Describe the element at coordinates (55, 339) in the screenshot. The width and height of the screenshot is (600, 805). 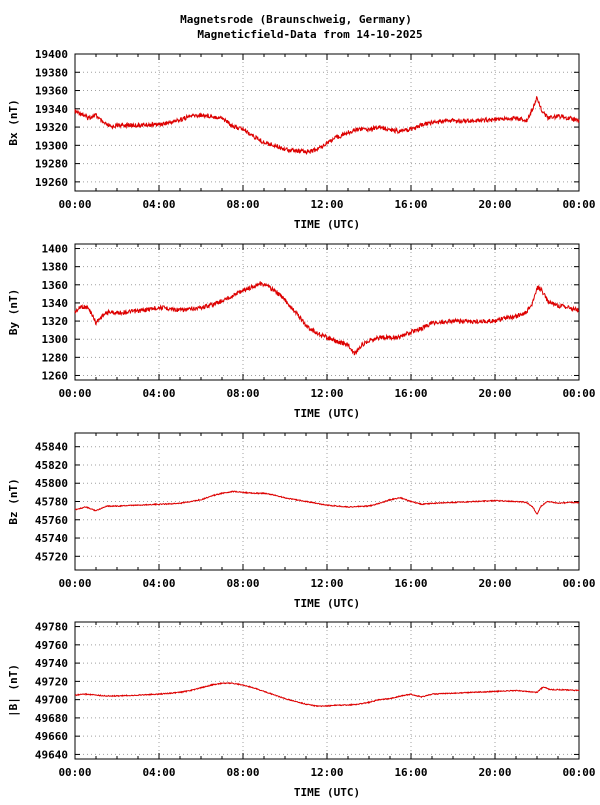
I see `y-tick-label: 1300` at that location.